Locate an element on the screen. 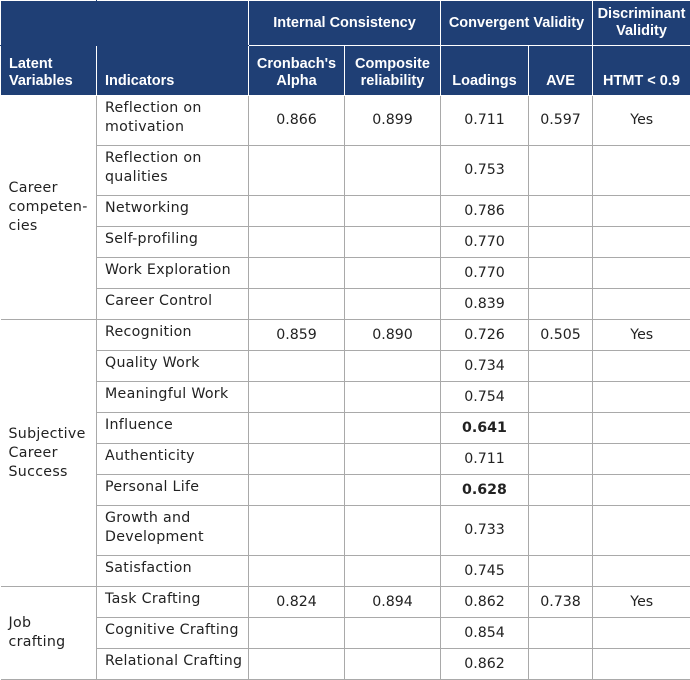  cronbach-value: 0.824 is located at coordinates (297, 602).